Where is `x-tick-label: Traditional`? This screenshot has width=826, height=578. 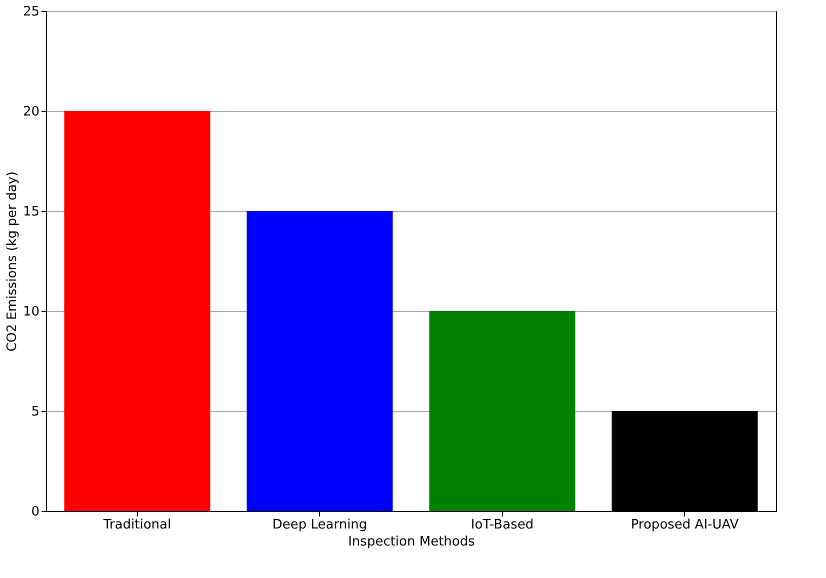
x-tick-label: Traditional is located at coordinates (137, 525).